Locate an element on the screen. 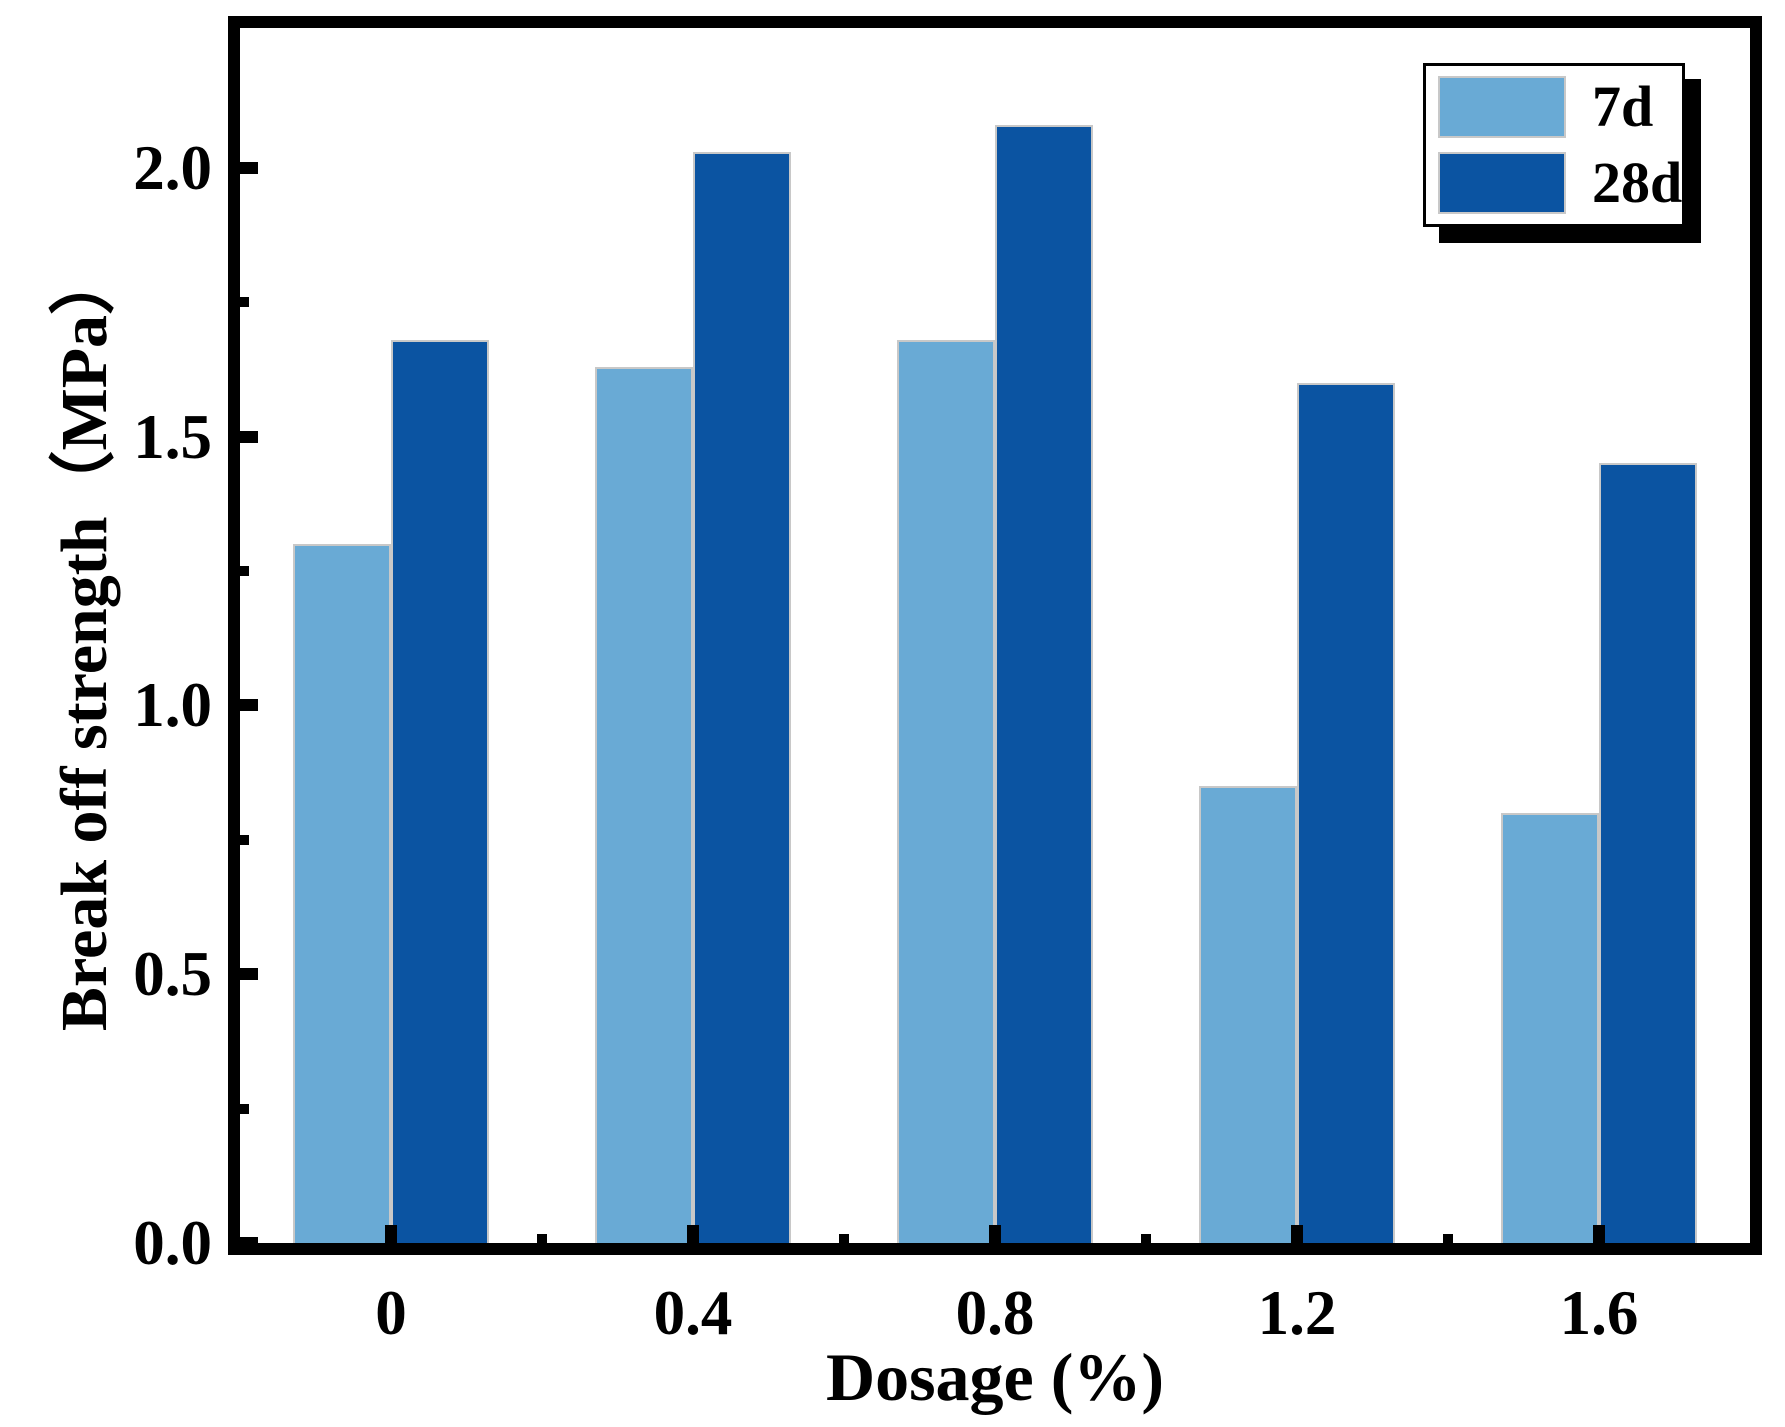 The width and height of the screenshot is (1785, 1427). bar-7d-1.2 is located at coordinates (1248, 1014).